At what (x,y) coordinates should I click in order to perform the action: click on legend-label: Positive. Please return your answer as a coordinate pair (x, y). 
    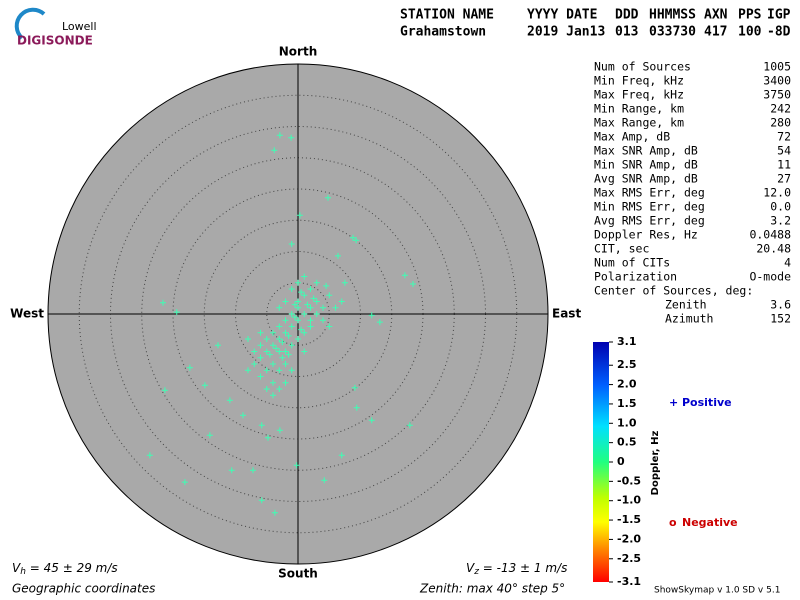
    Looking at the image, I should click on (707, 402).